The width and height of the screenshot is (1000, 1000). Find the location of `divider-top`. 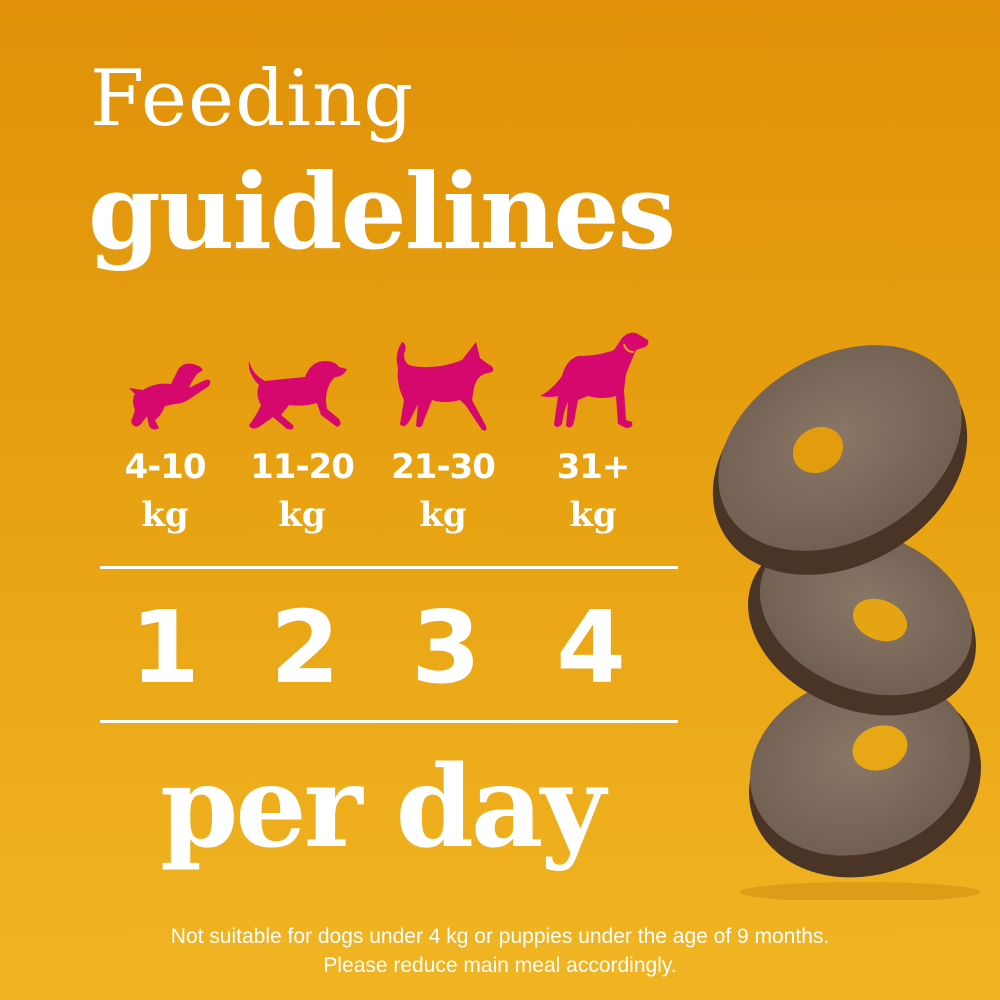

divider-top is located at coordinates (389, 567).